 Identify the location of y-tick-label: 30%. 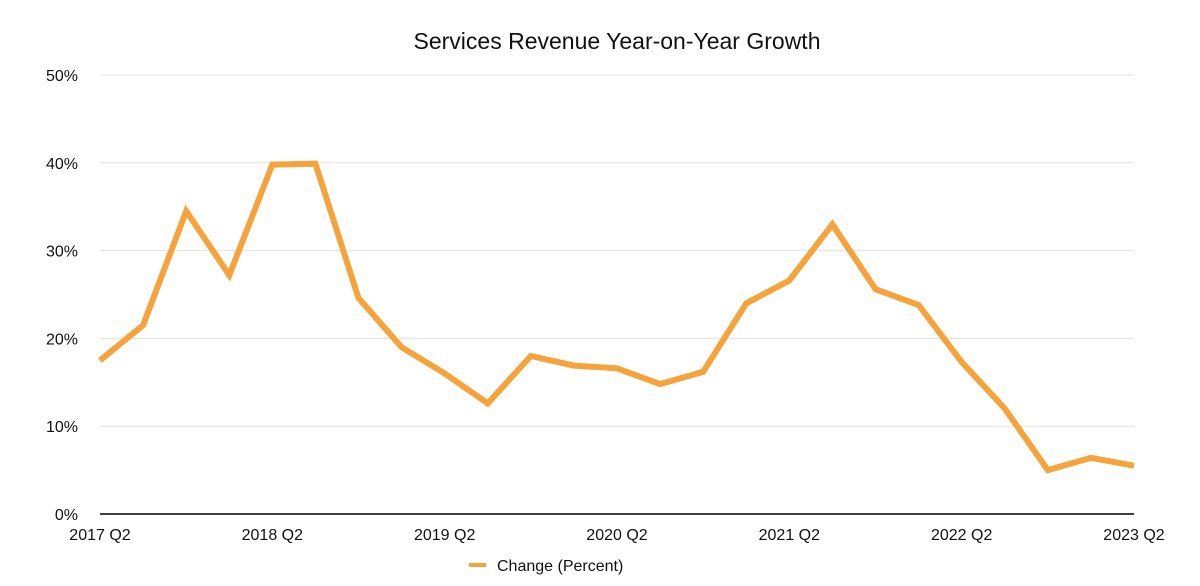
(62, 252).